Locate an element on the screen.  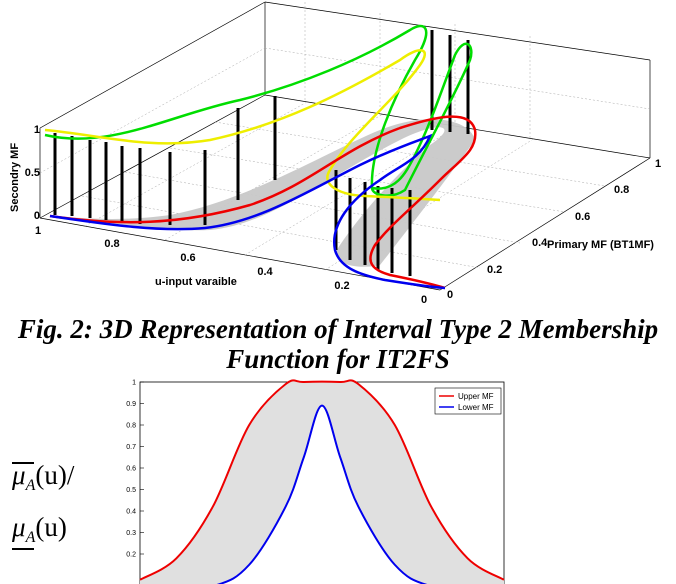
y-axis-label: Primary MF (BT1MF) is located at coordinates (600, 245).